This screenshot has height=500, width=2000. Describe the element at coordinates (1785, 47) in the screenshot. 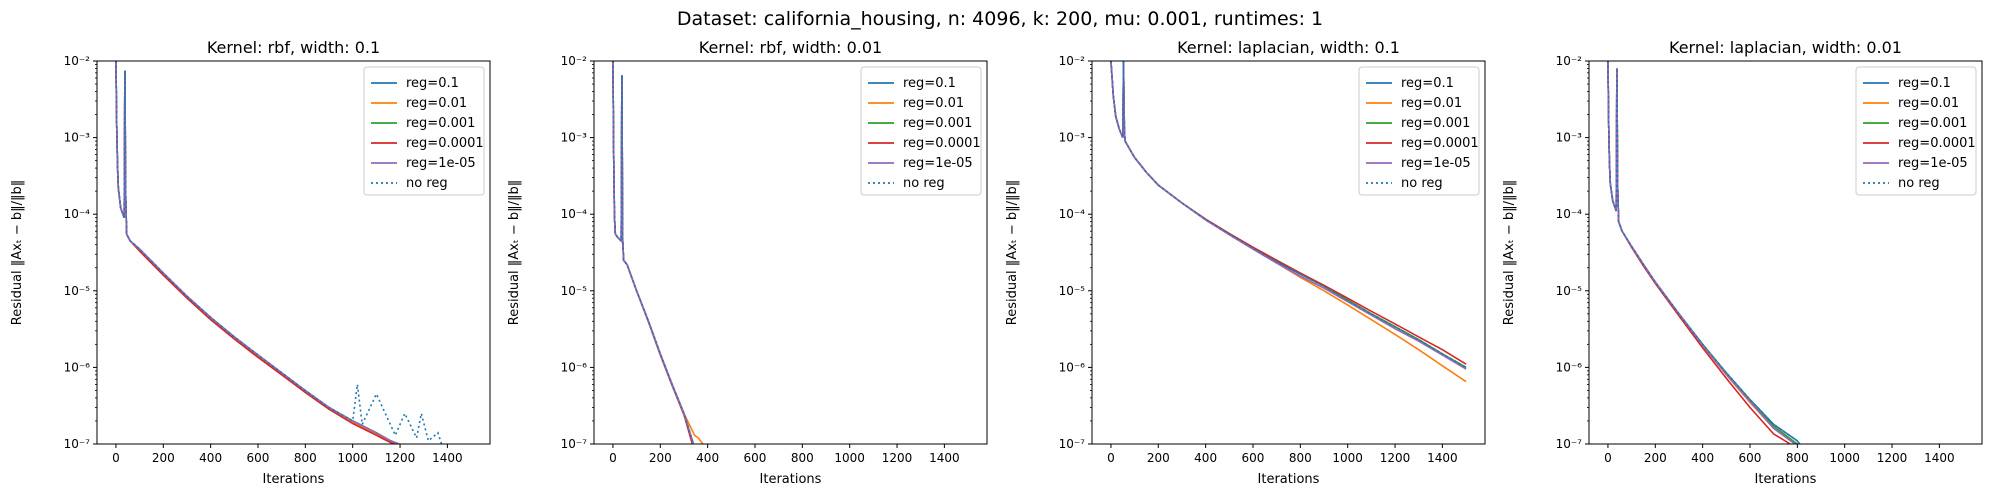

I see `subplot-title: Kernel: laplacian, width: 0.01` at that location.